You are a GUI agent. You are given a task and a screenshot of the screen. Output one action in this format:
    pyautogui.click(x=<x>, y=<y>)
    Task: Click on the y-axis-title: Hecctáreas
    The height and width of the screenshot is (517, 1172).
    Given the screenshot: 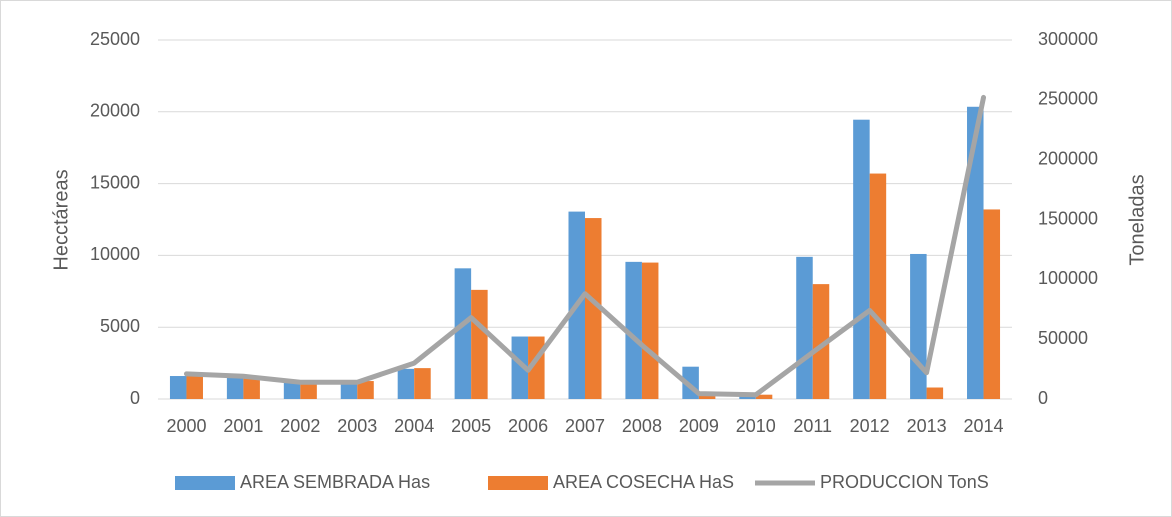 What is the action you would take?
    pyautogui.click(x=61, y=219)
    